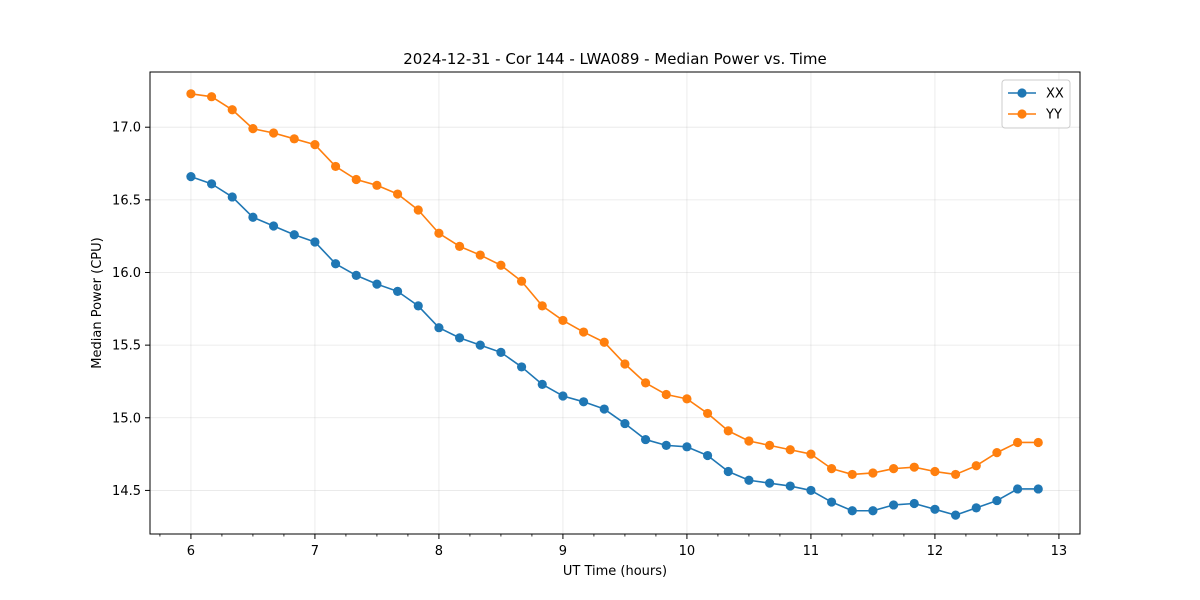 Image resolution: width=1200 pixels, height=600 pixels. What do you see at coordinates (687, 551) in the screenshot?
I see `x-tick-label: 10` at bounding box center [687, 551].